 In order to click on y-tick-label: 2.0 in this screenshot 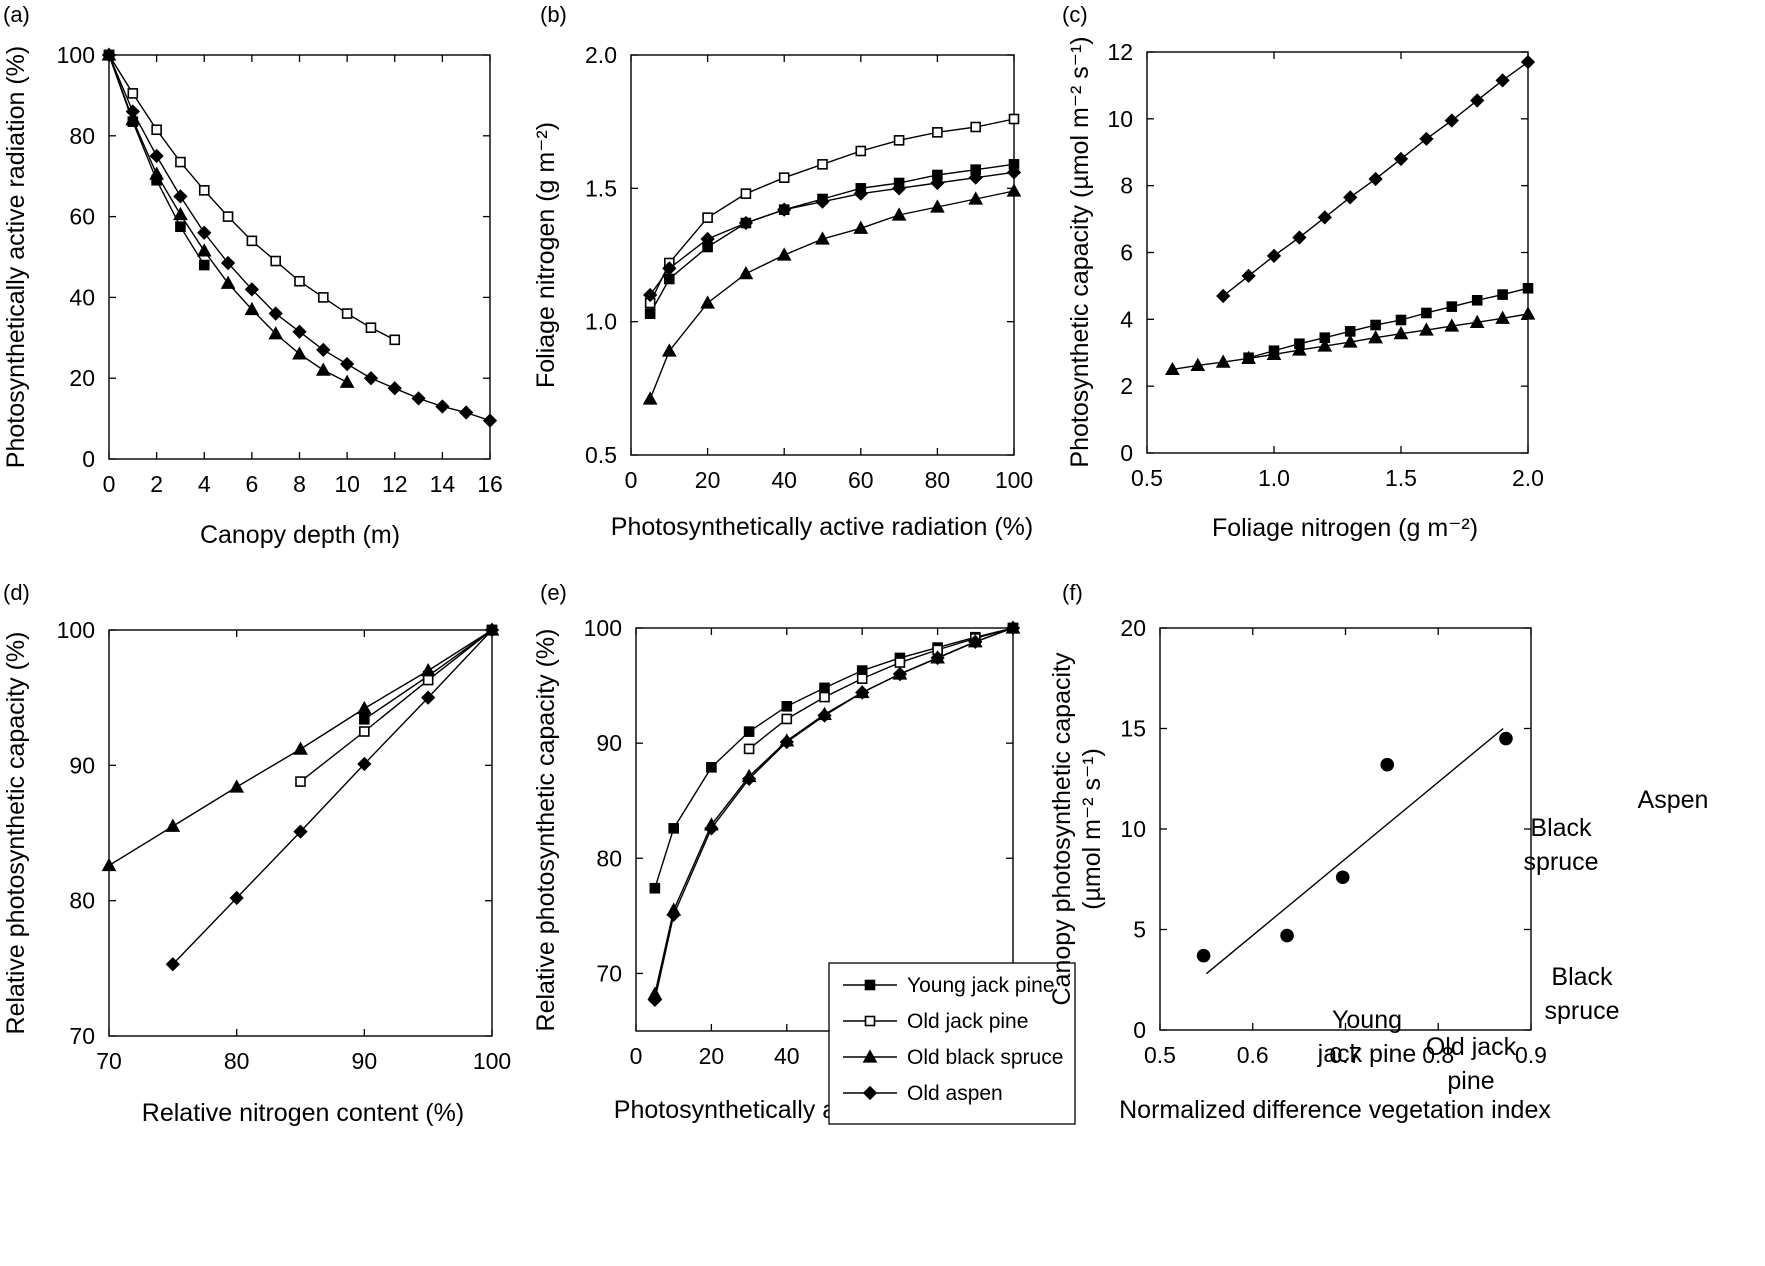, I will do `click(601, 55)`.